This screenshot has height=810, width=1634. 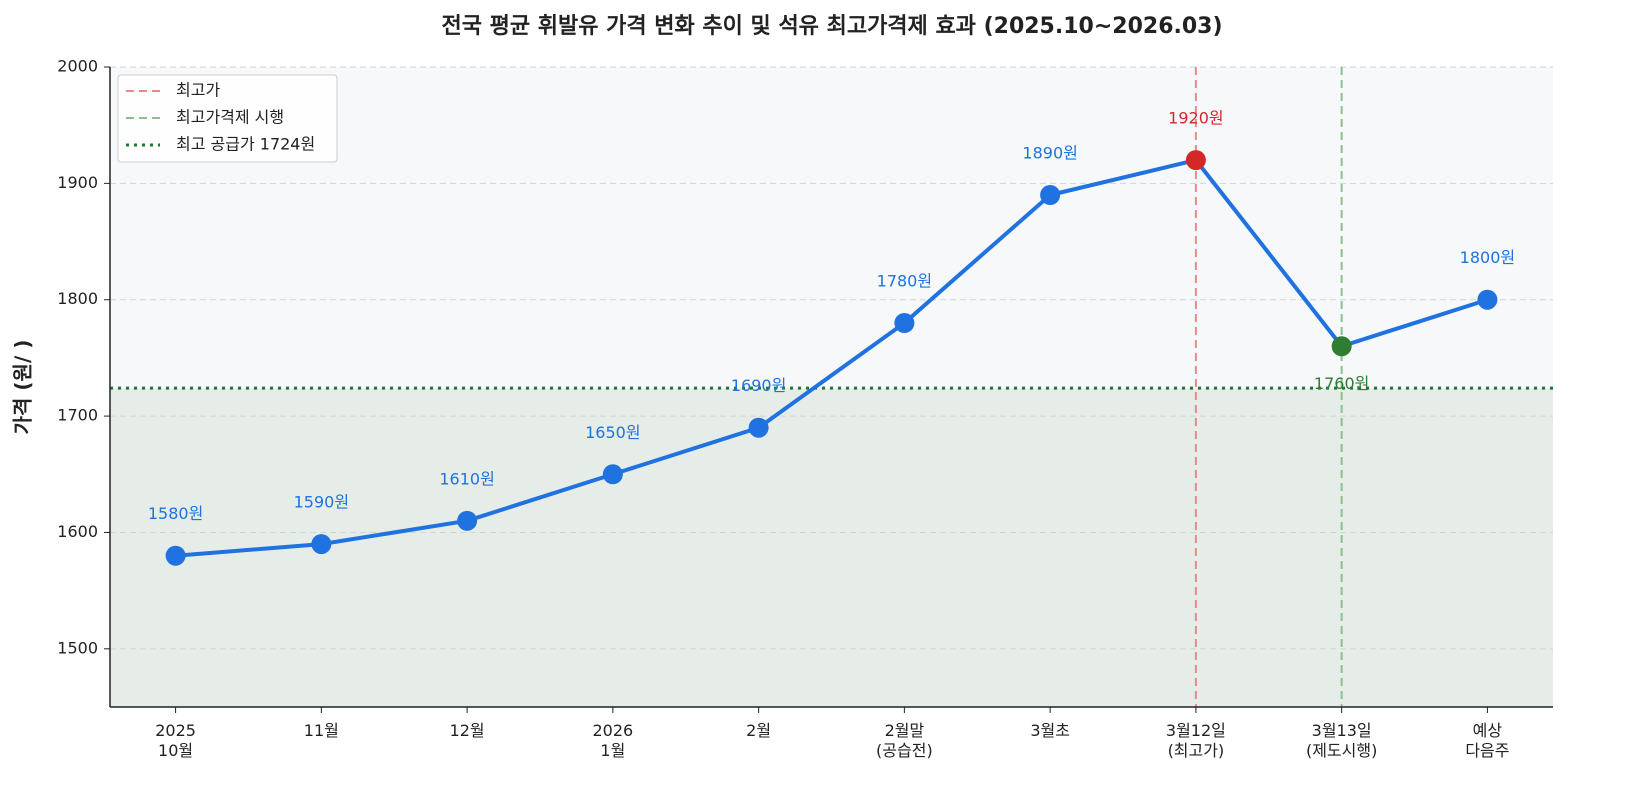 I want to click on value-label: 1760원, so click(x=1341, y=383).